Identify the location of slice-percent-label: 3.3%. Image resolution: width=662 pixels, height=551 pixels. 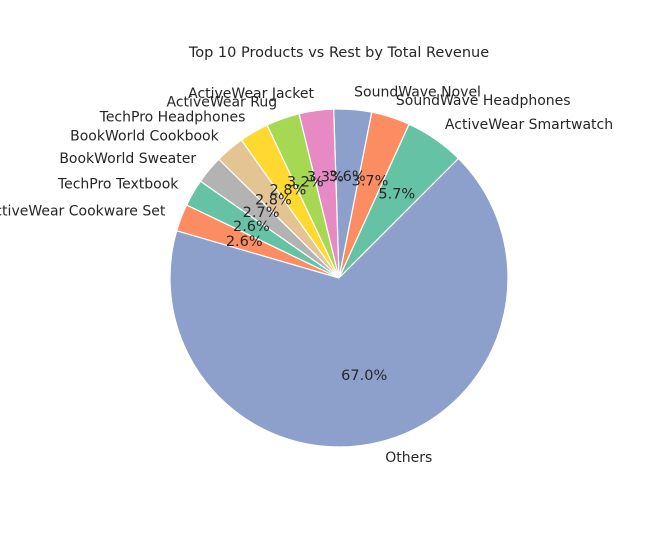
(325, 178).